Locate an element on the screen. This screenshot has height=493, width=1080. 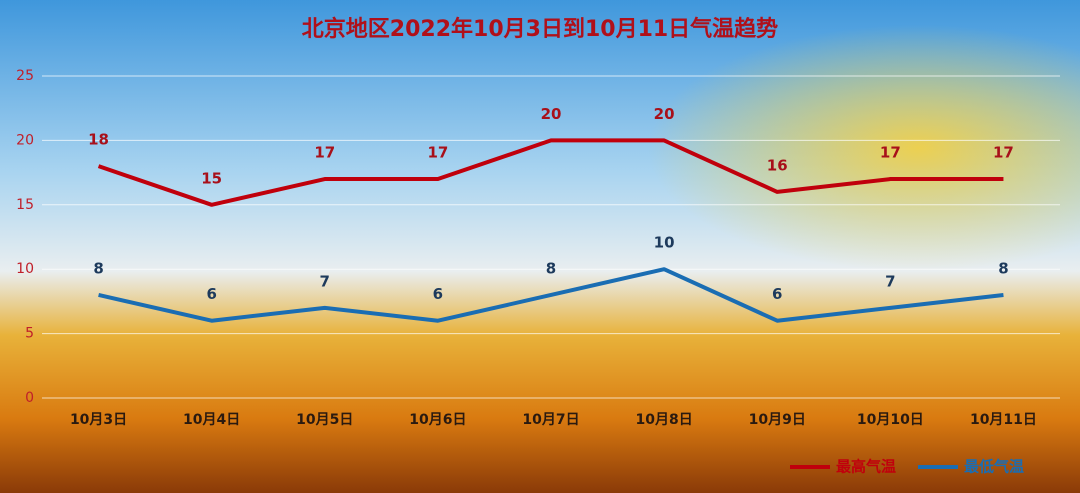
x-tick-label: 10月10日 is located at coordinates (890, 420).